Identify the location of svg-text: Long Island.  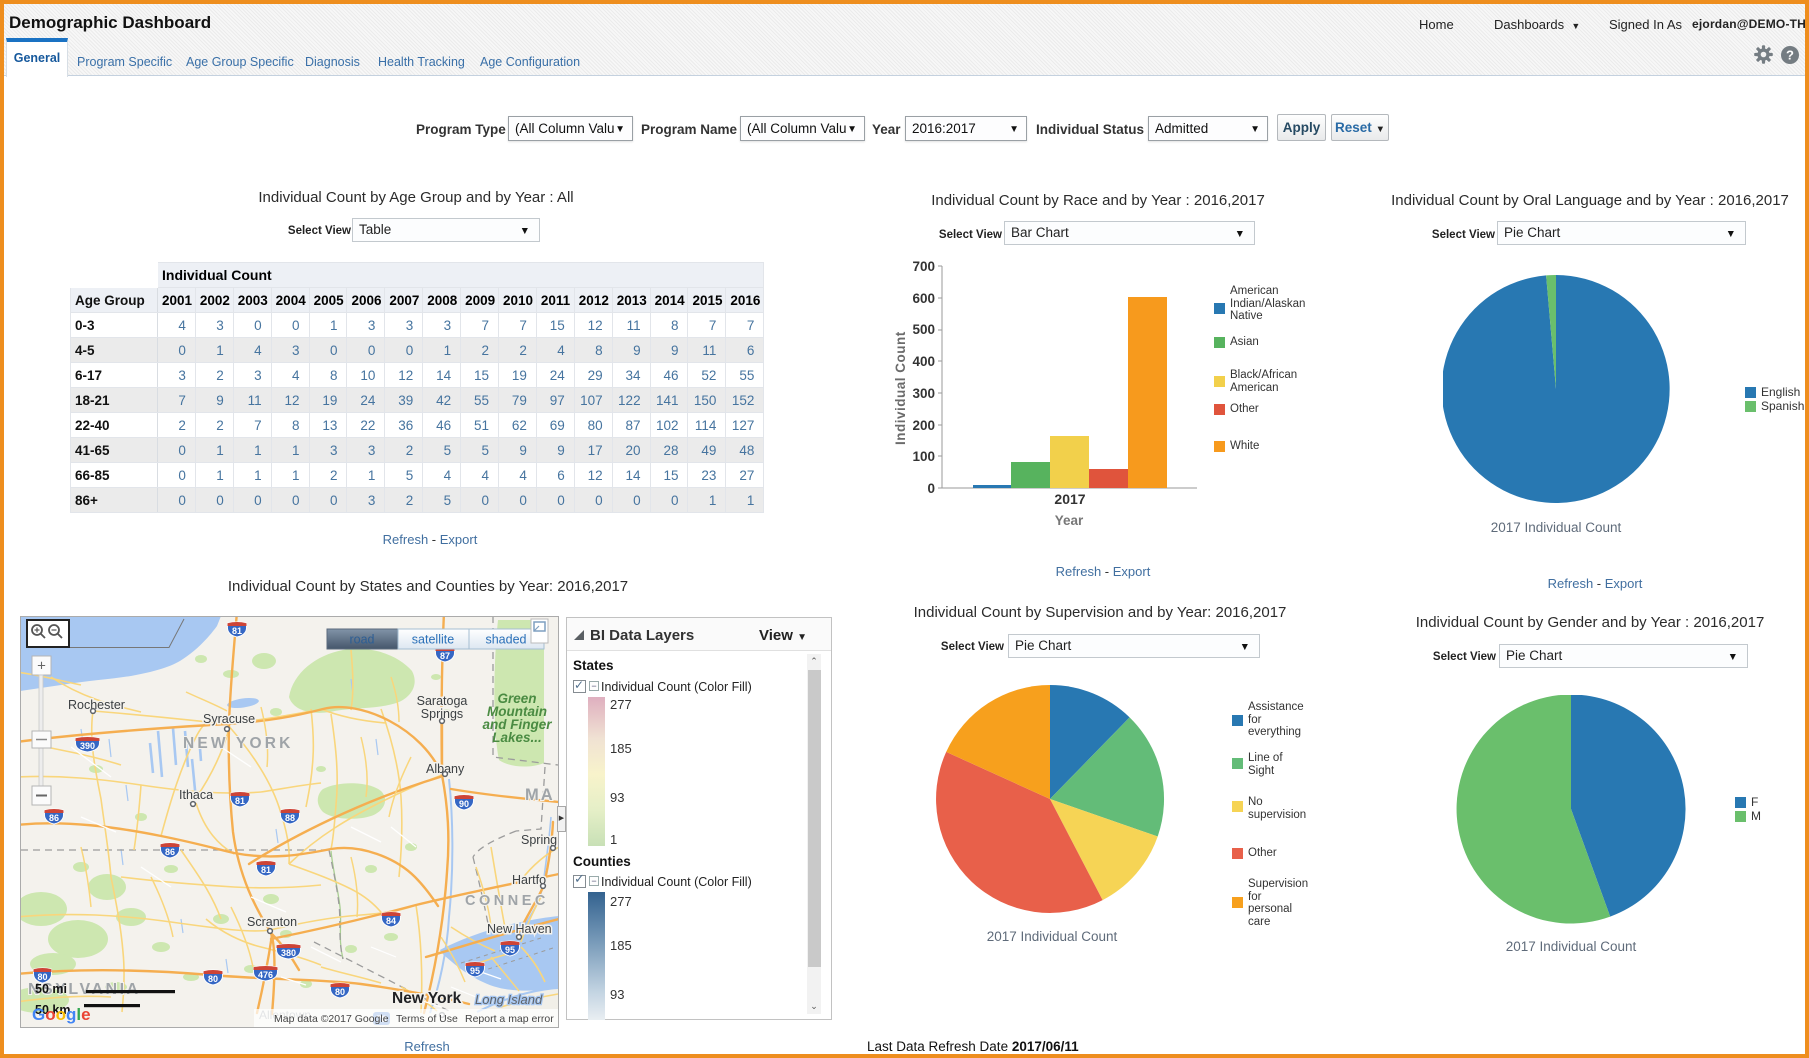
(509, 999).